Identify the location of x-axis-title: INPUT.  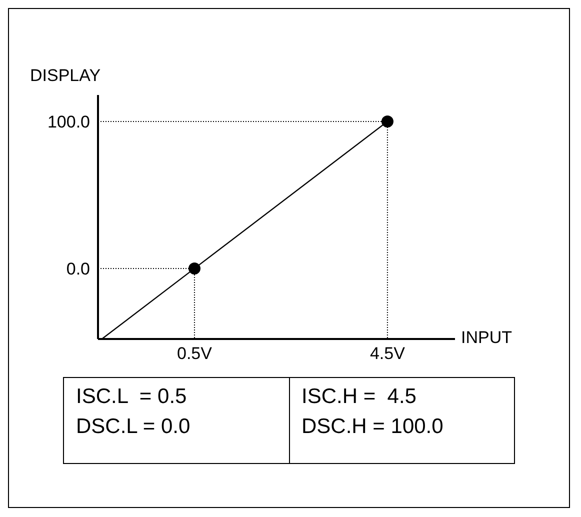
(486, 338).